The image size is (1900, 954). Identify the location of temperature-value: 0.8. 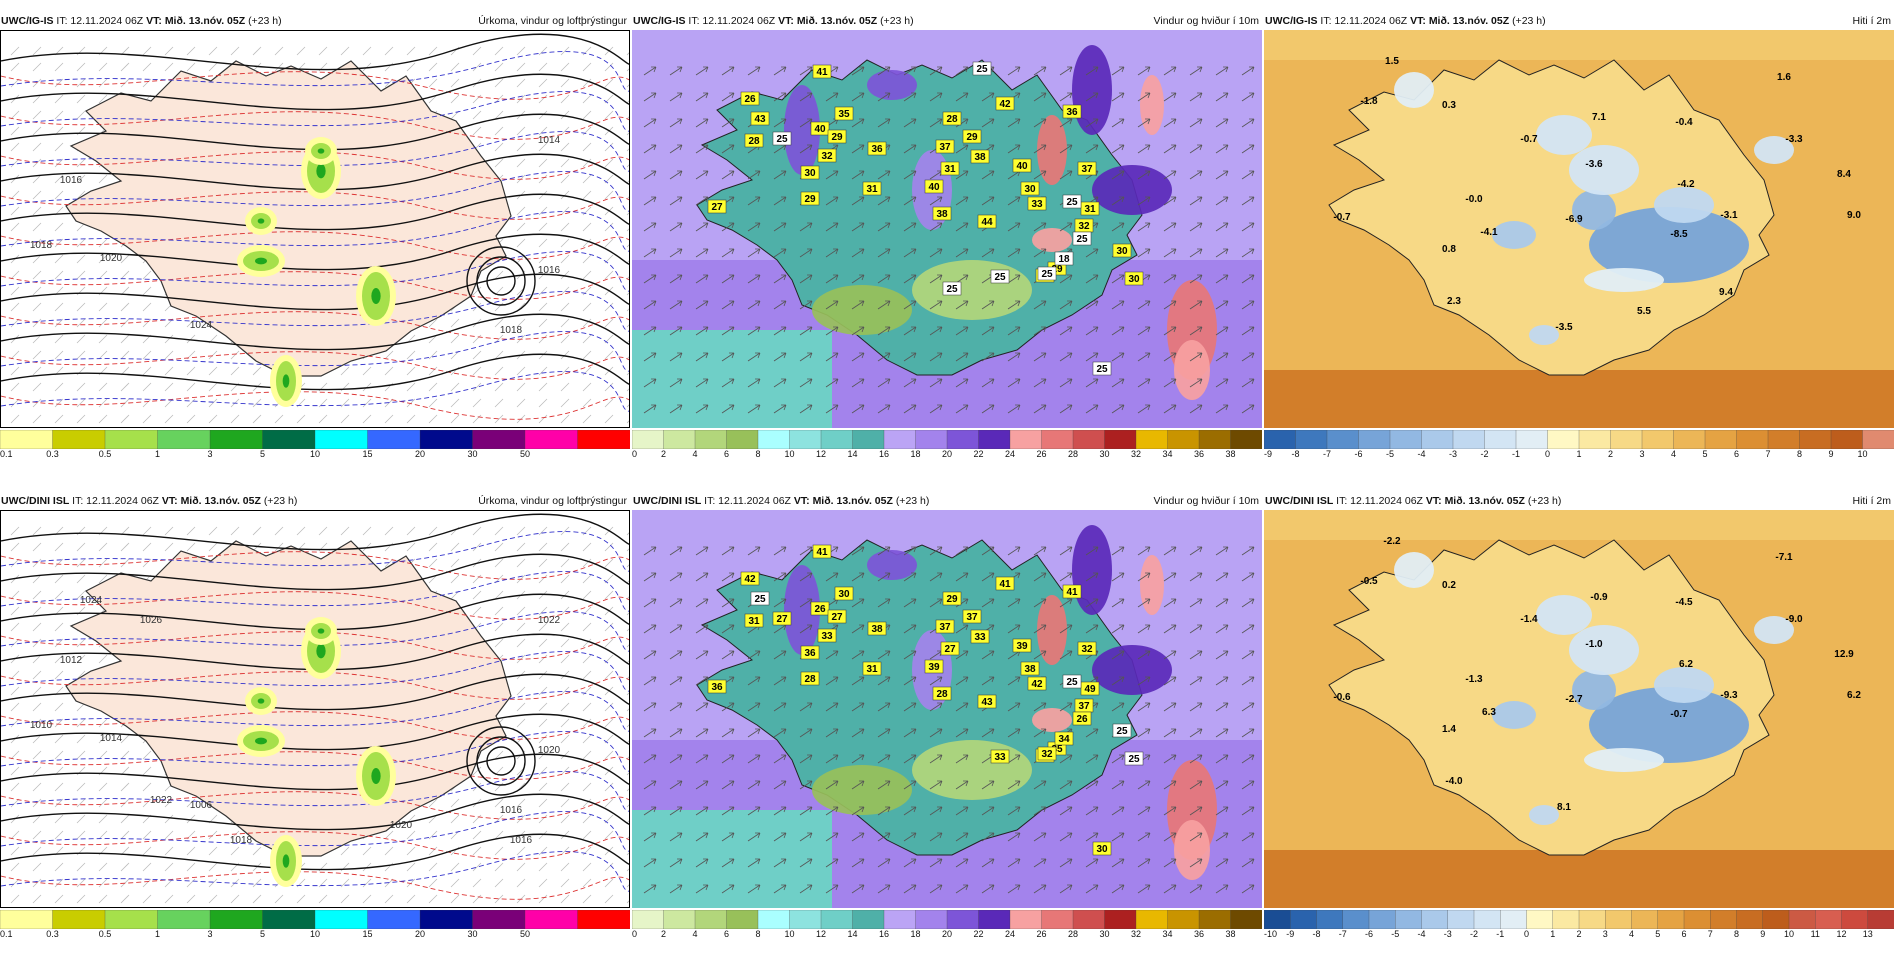
(1449, 249).